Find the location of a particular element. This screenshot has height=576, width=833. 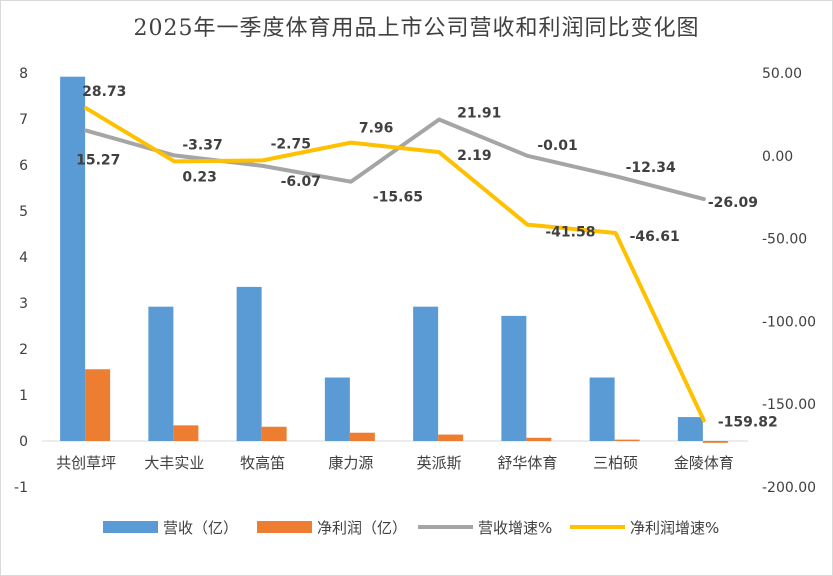

net-profit-growth-data-label: 28.73 is located at coordinates (104, 92).